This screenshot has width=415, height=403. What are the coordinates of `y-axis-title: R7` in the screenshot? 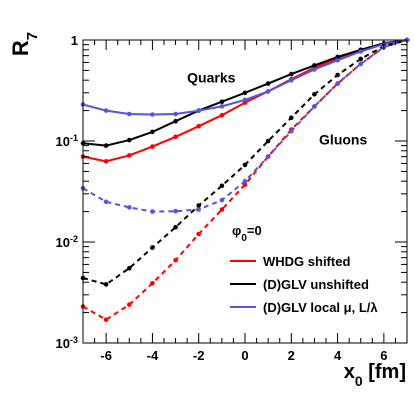 It's located at (24, 44).